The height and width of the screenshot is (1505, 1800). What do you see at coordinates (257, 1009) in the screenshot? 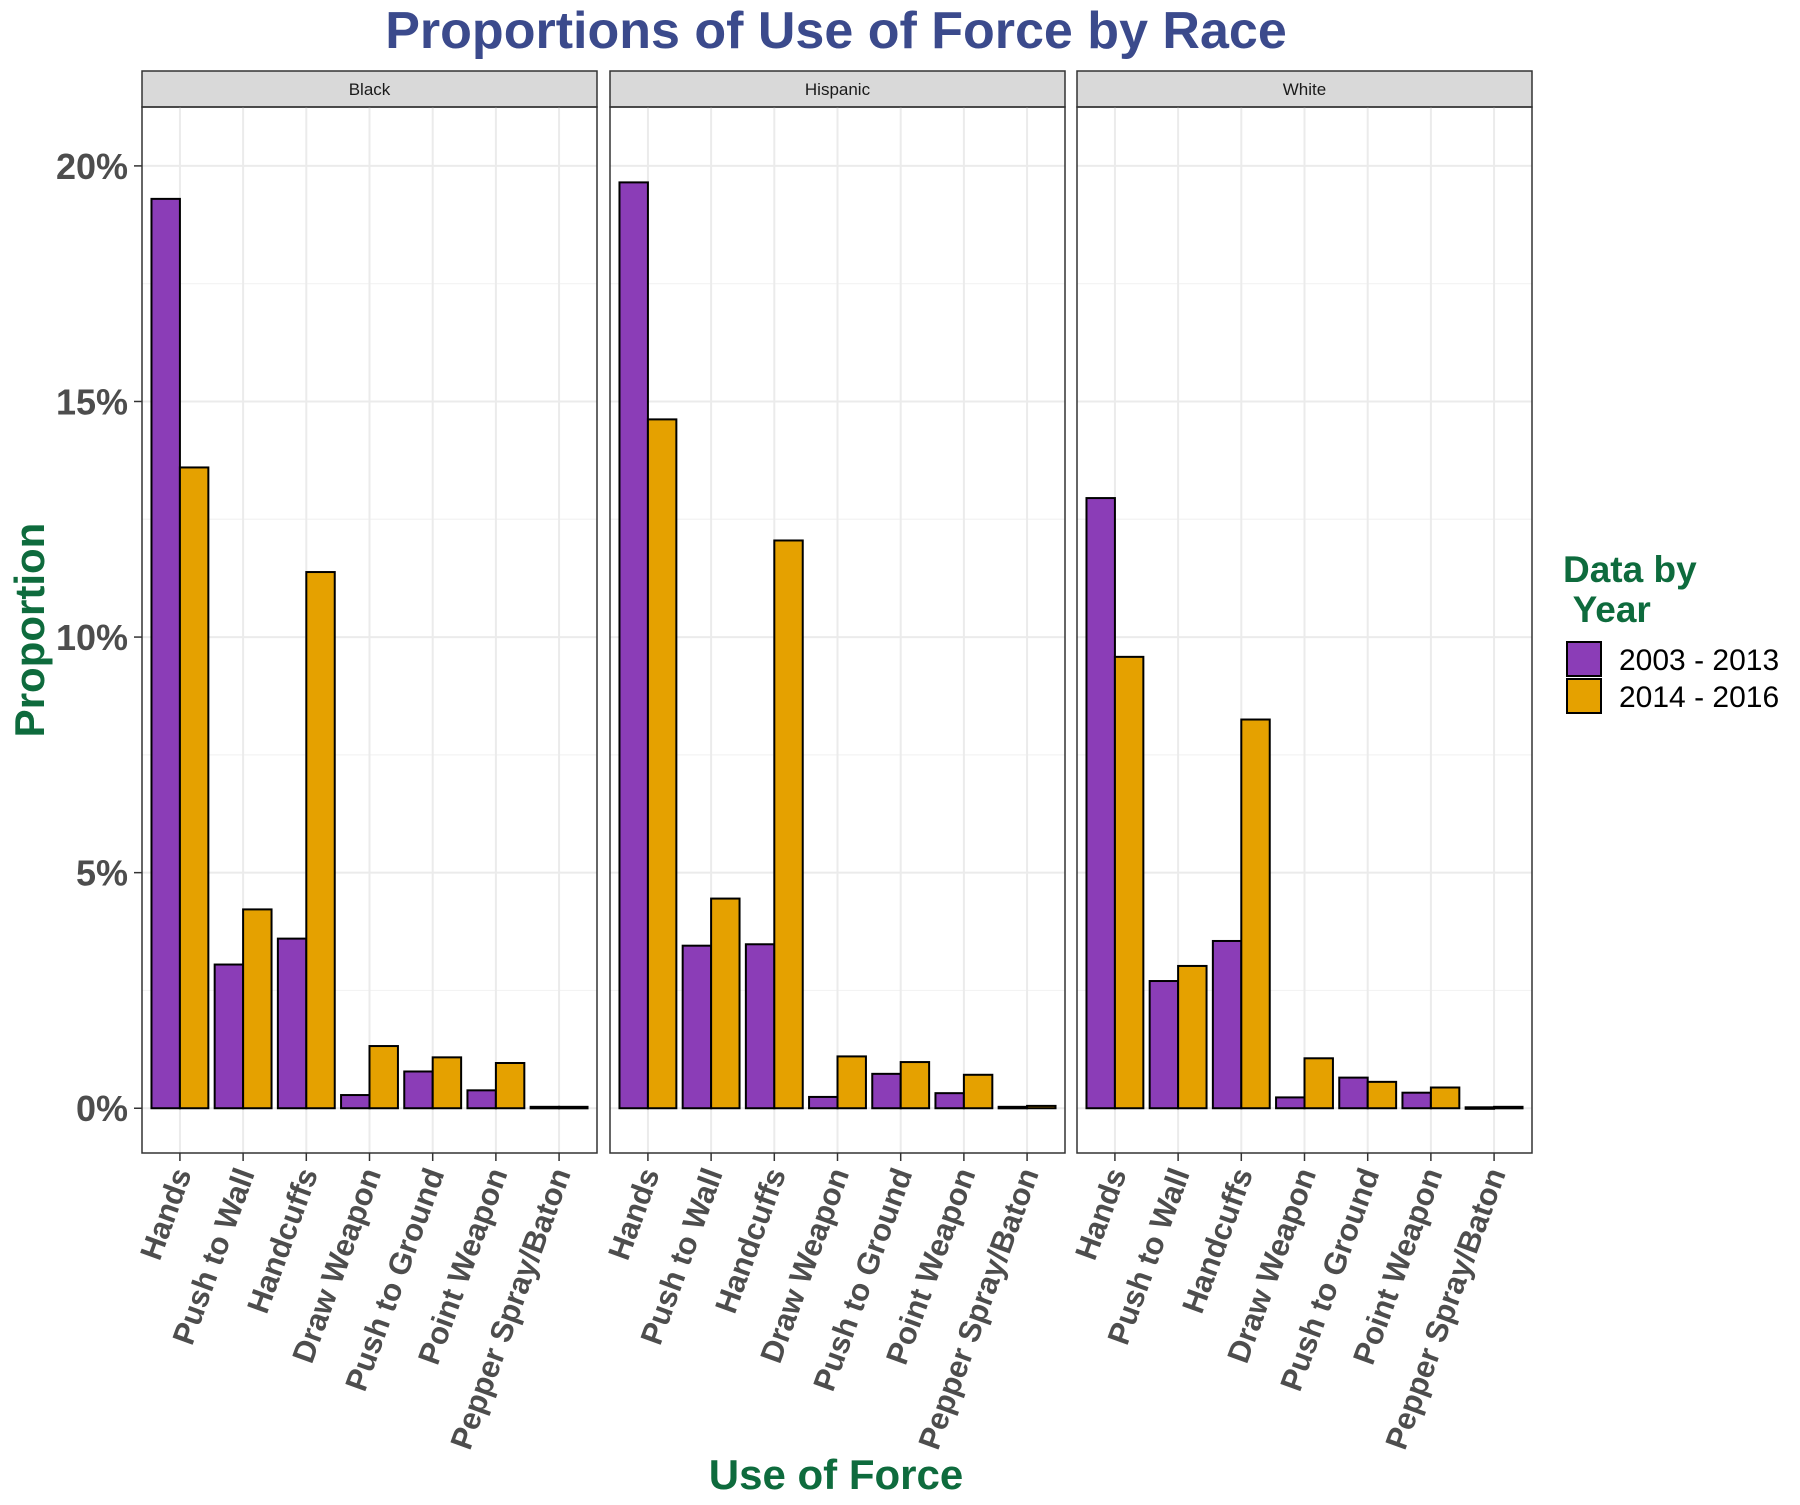
I see `bar-black-push-to-wall-s2` at bounding box center [257, 1009].